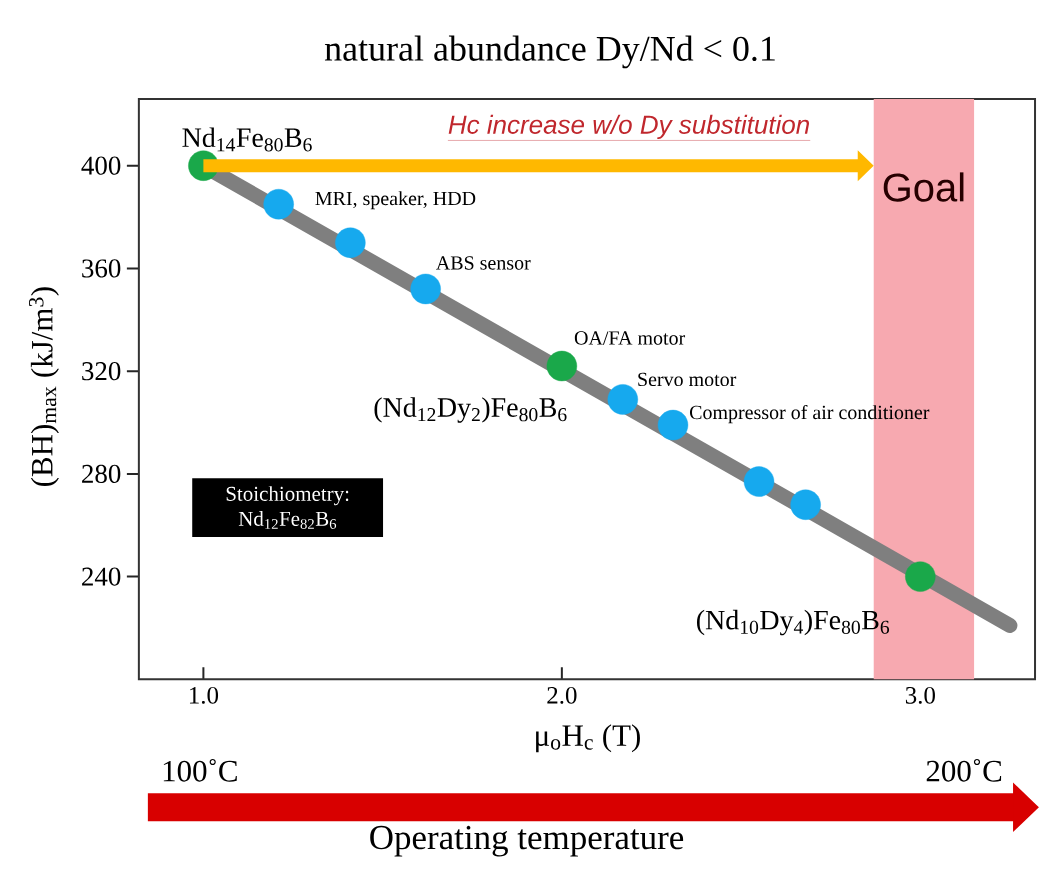 The width and height of the screenshot is (1053, 872). Describe the element at coordinates (287, 507) in the screenshot. I see `annotation: Stoichiometry: Nd$_{12}$Fe$_{82}$B$_{6}$` at that location.